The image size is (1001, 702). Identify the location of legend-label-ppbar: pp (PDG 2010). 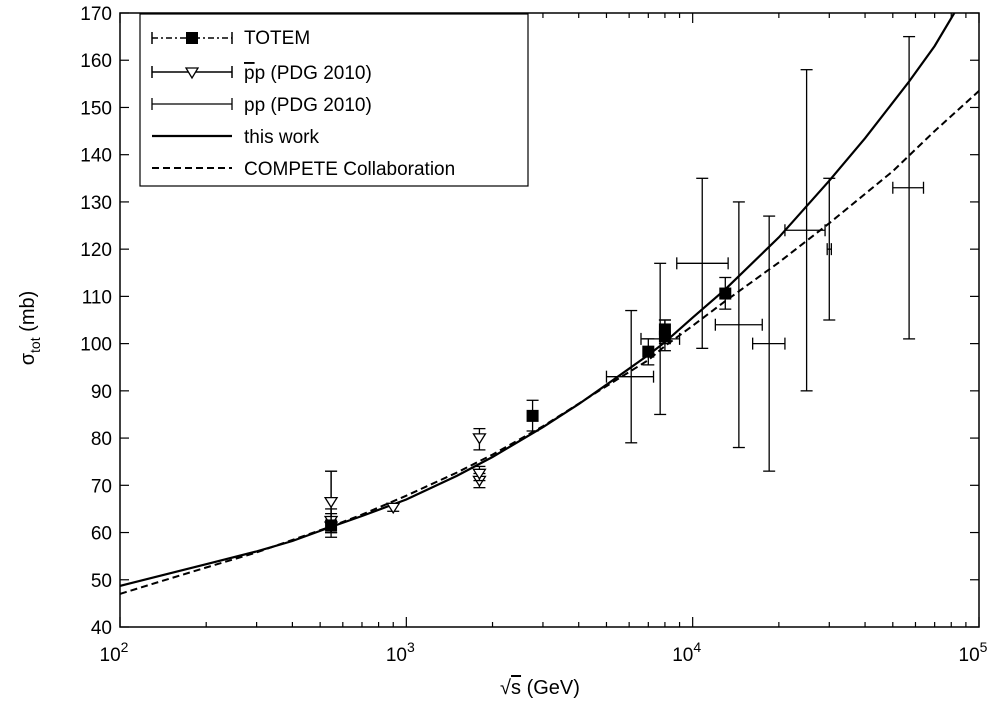
(308, 73).